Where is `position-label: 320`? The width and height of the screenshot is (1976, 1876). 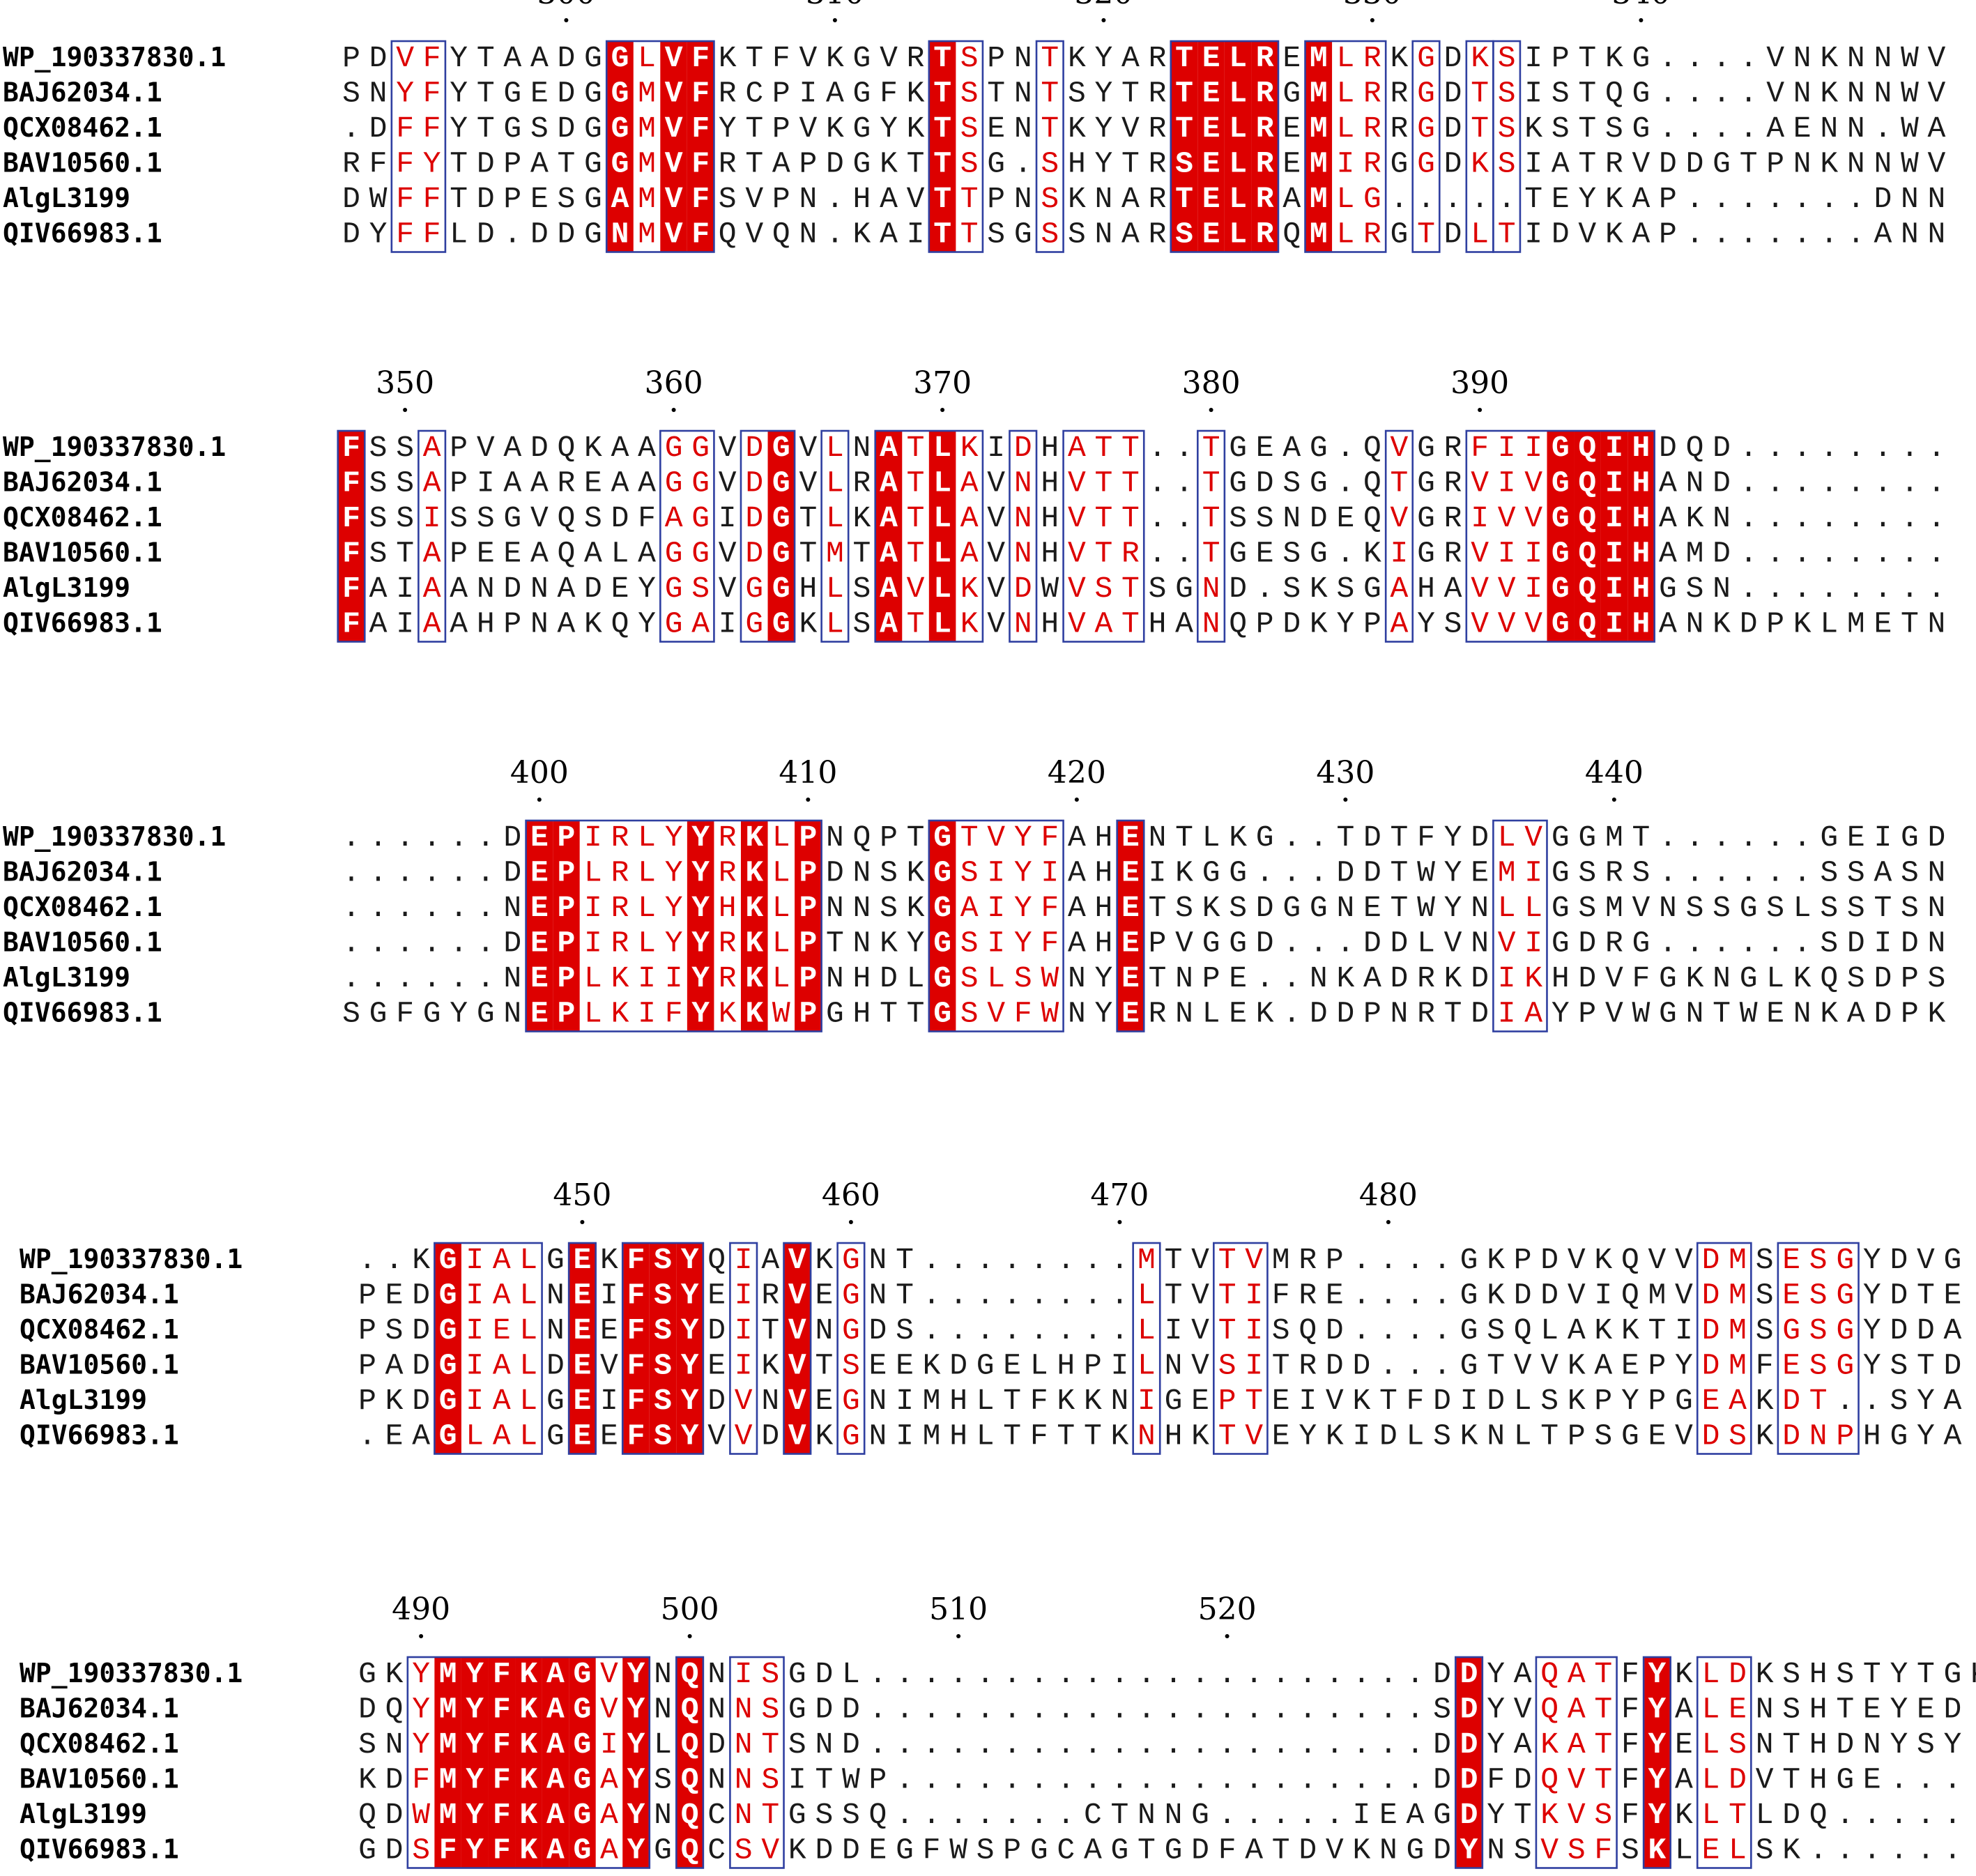 position-label: 320 is located at coordinates (1104, 5).